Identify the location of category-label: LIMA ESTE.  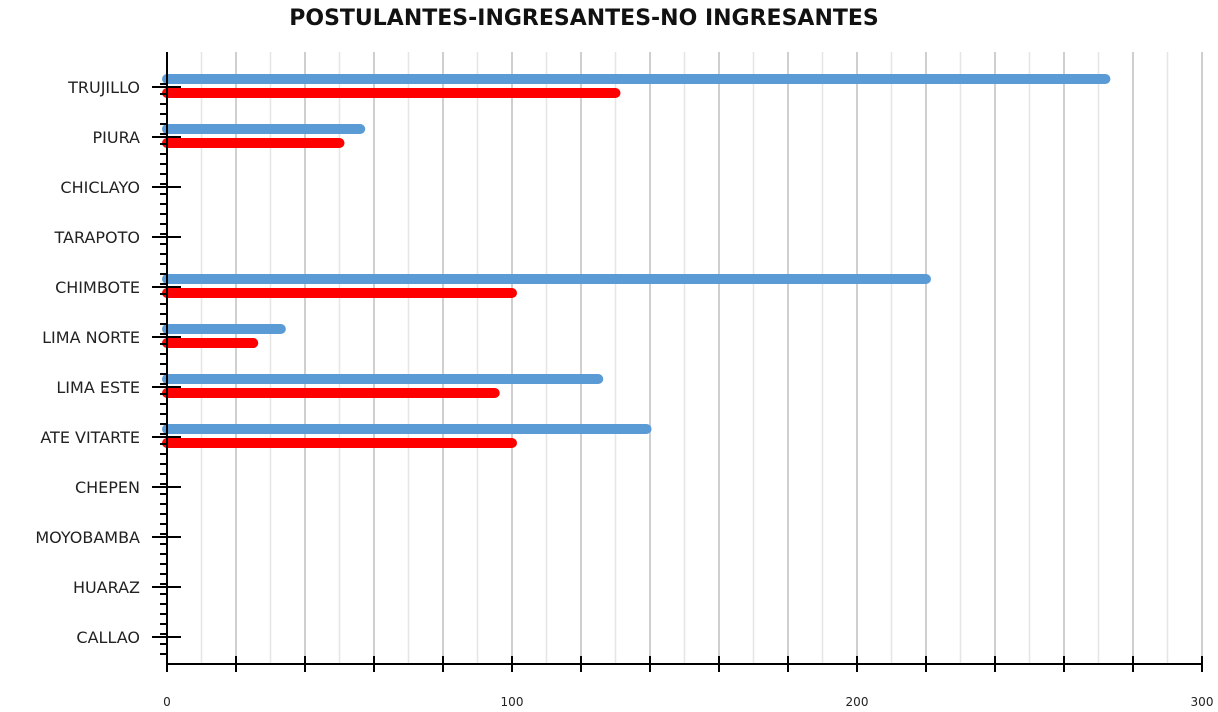
(98, 387).